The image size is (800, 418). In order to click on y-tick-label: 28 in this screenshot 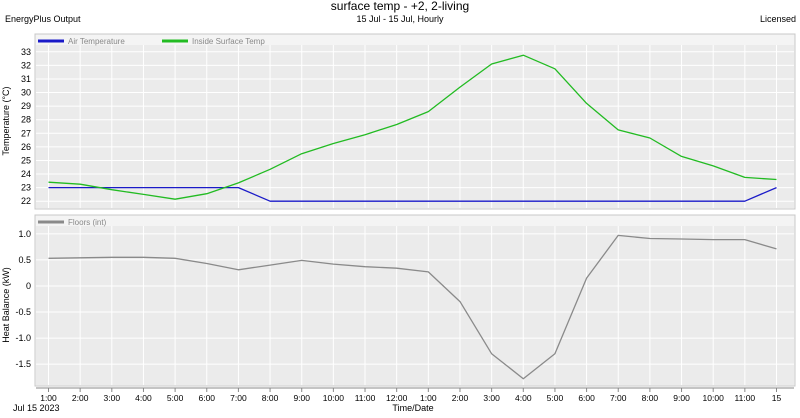, I will do `click(26, 120)`.